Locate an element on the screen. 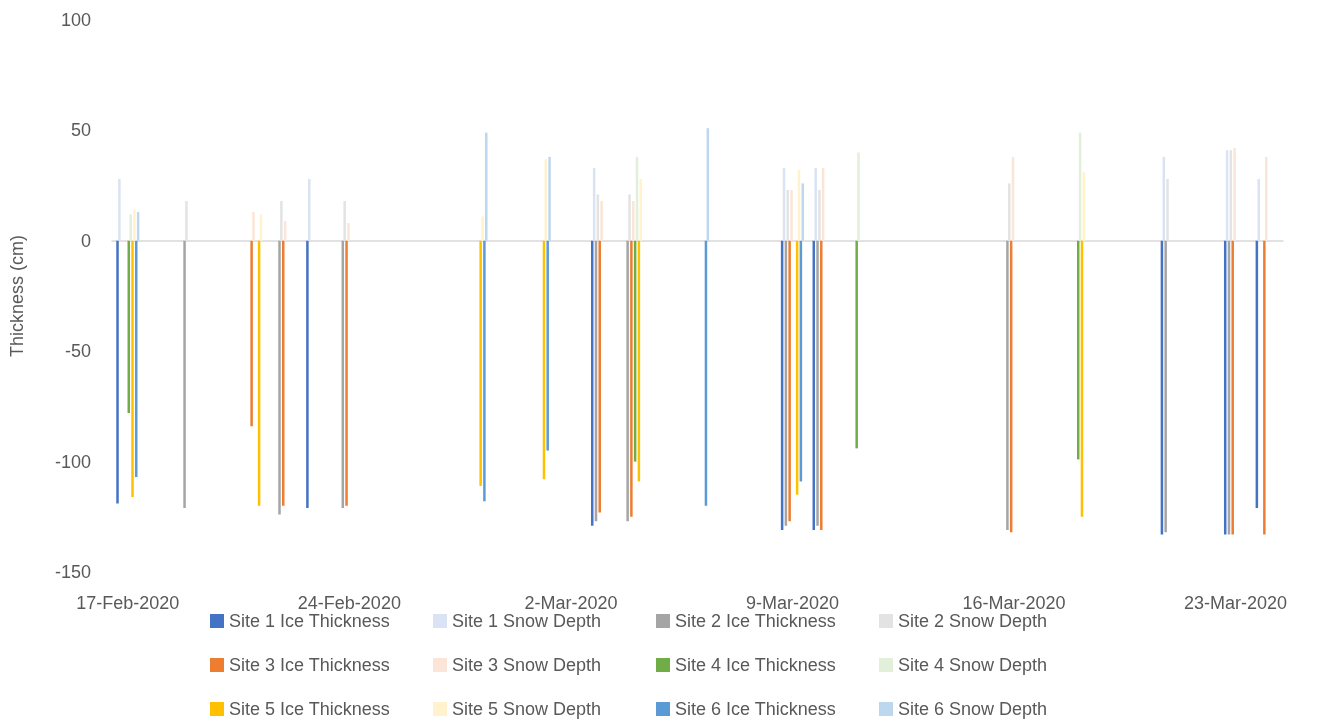 The width and height of the screenshot is (1319, 727). y-tick-label: 50 is located at coordinates (80, 130).